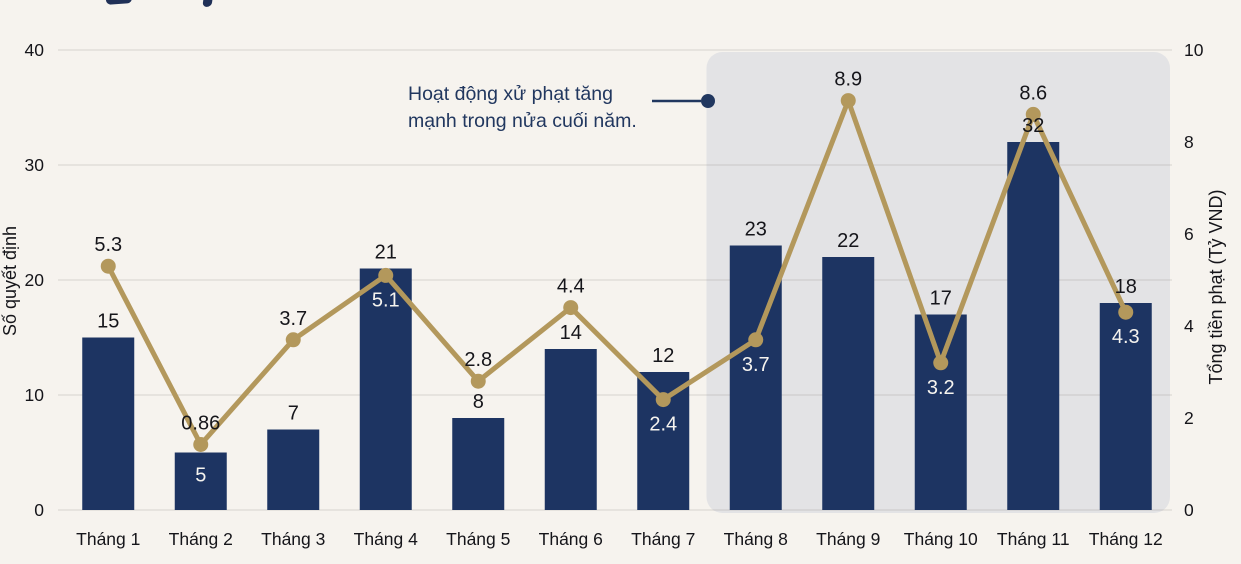 This screenshot has width=1241, height=564. I want to click on bar-value-label-month-9: 22, so click(848, 241).